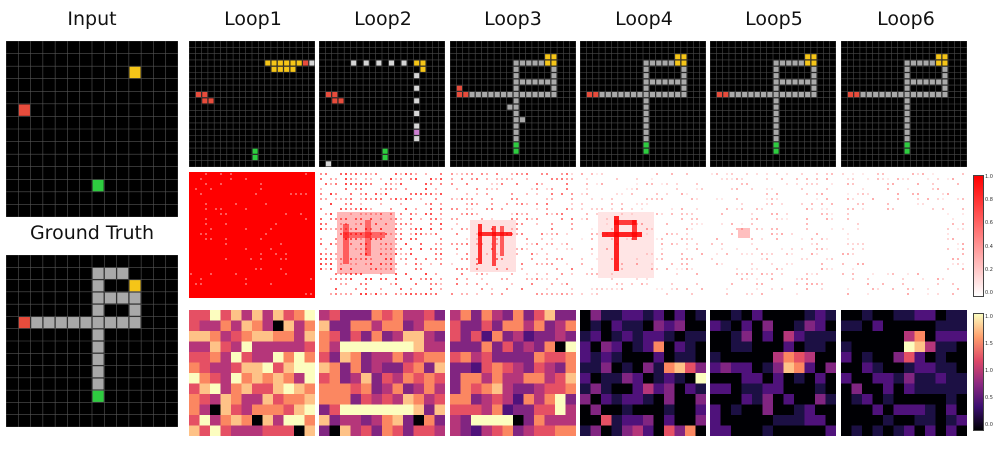 The image size is (997, 449). I want to click on loop4-prediction-grid, so click(643, 104).